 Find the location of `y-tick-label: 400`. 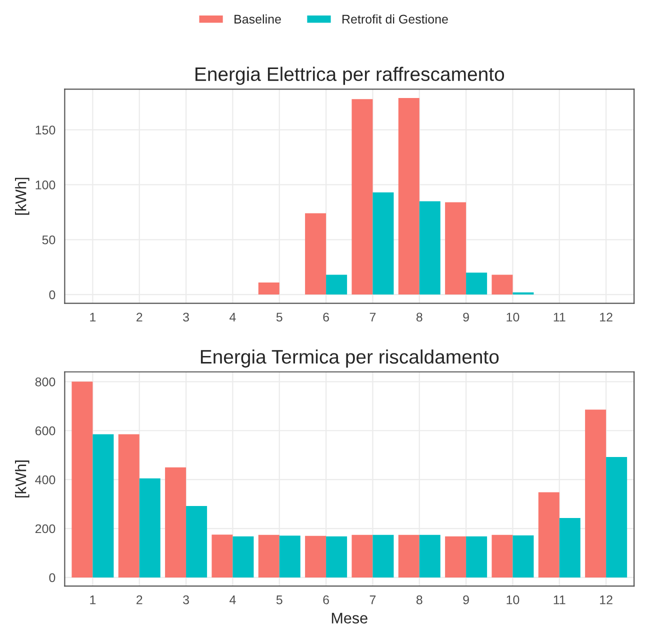

y-tick-label: 400 is located at coordinates (45, 479).